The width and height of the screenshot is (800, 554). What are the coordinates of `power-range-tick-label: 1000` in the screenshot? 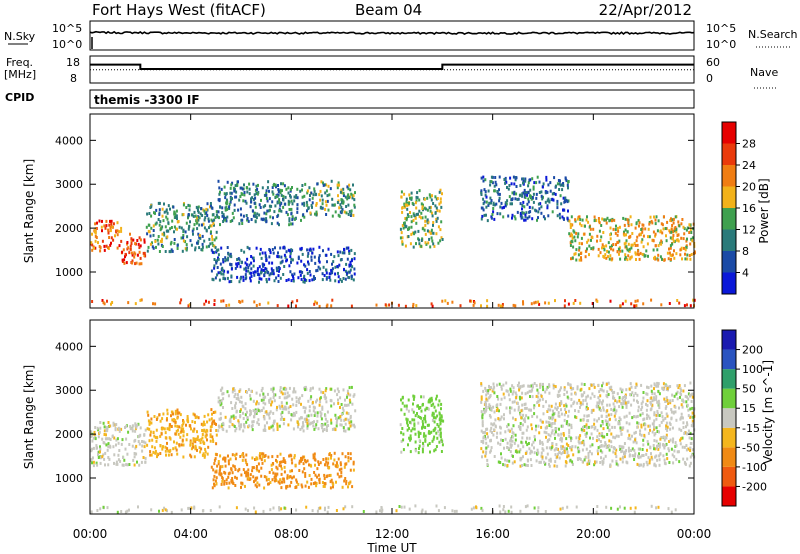 It's located at (69, 272).